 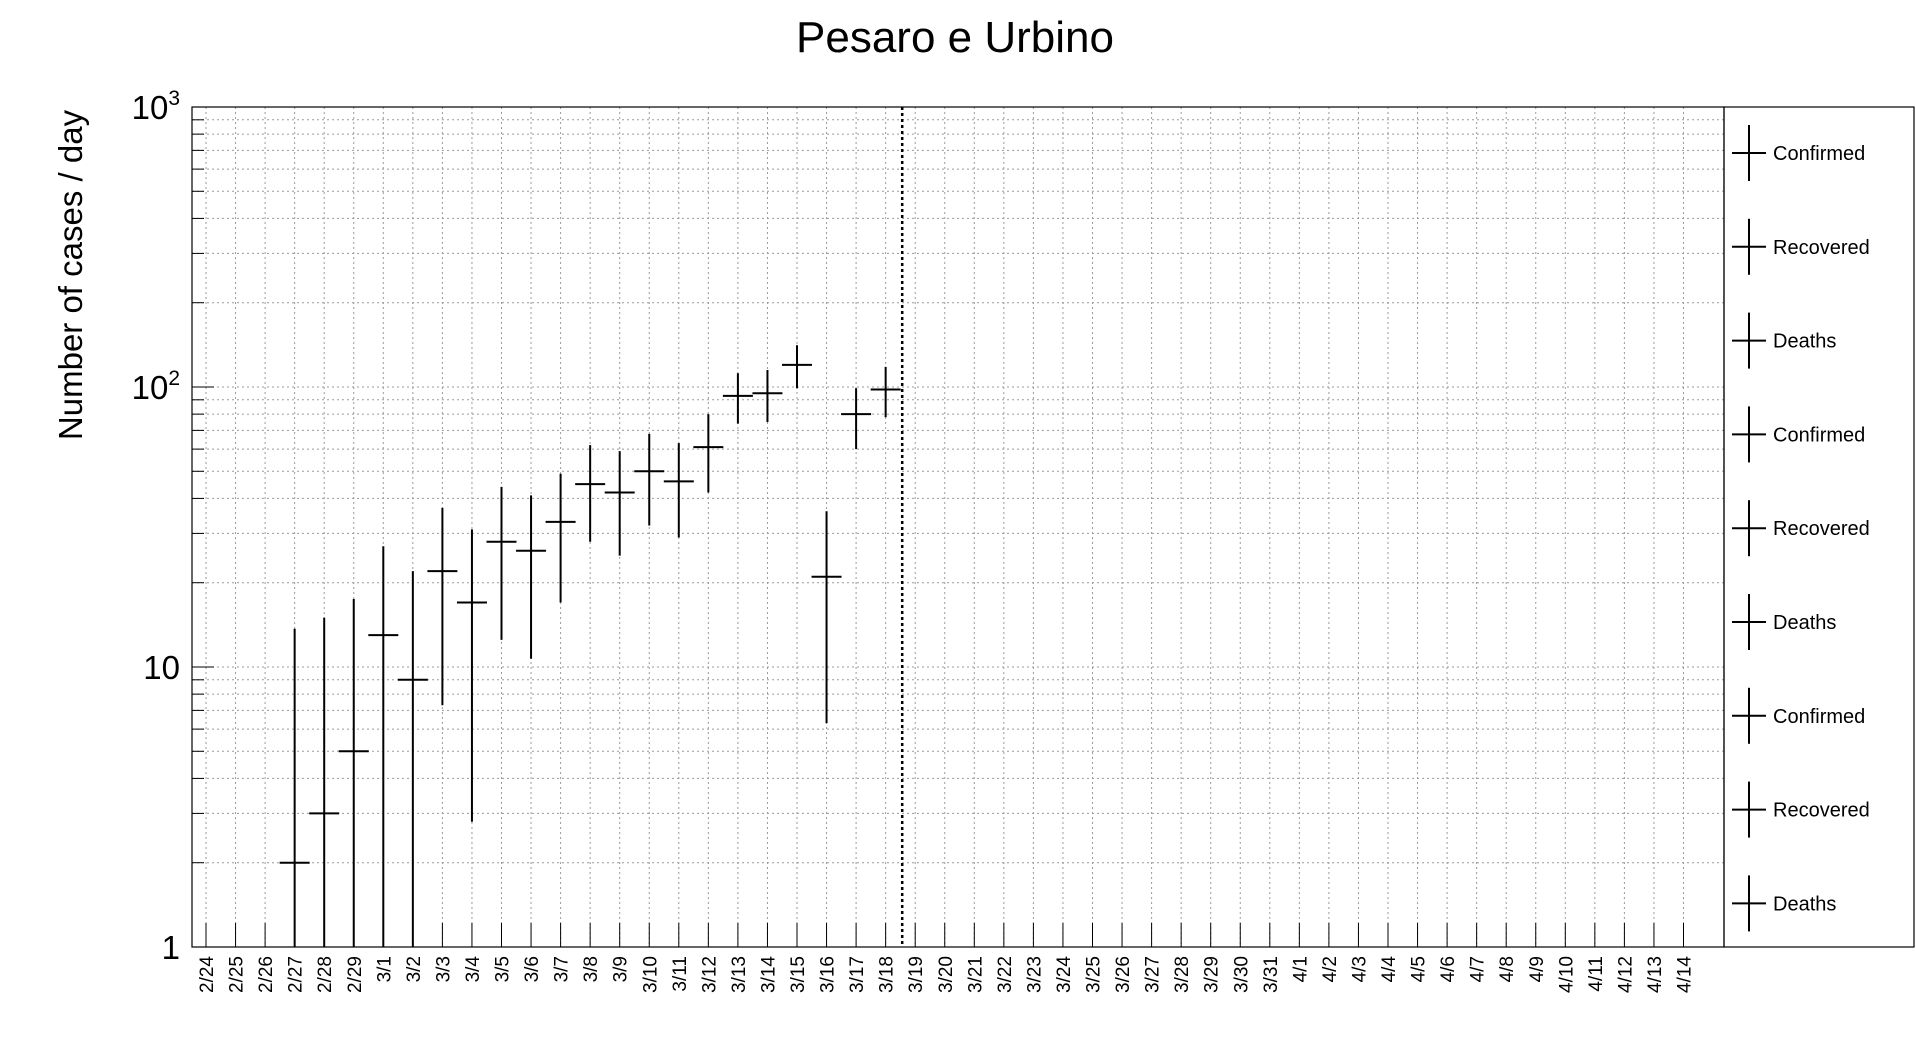 I want to click on x-tick-label: 4/7, so click(x=1478, y=969).